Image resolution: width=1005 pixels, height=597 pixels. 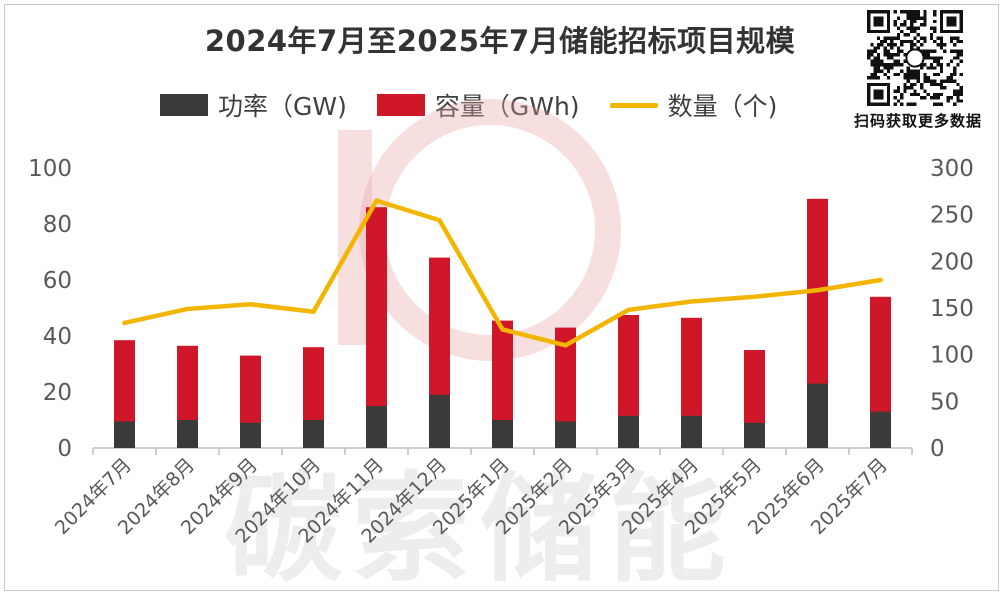 I want to click on legend-label-count: 数量（个), so click(x=722, y=106).